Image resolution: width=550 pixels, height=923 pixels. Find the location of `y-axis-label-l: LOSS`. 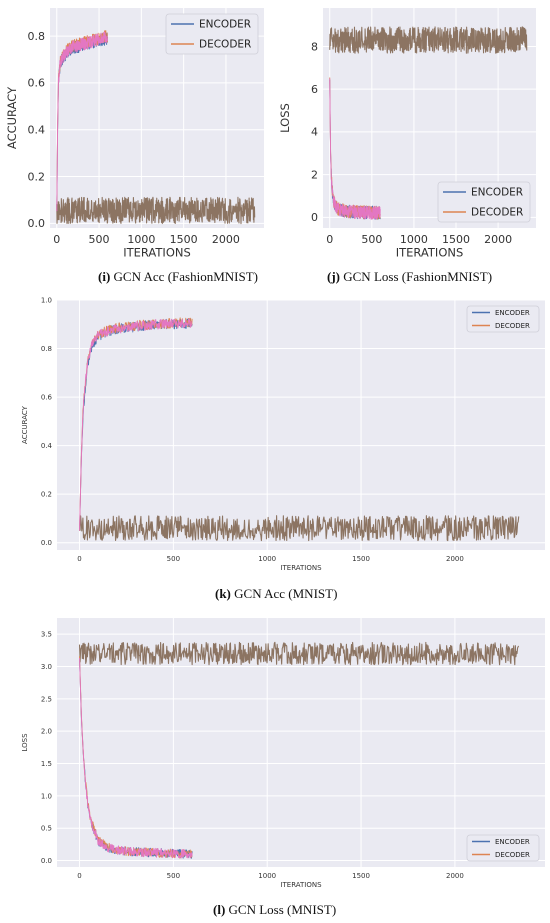

y-axis-label-l: LOSS is located at coordinates (25, 742).